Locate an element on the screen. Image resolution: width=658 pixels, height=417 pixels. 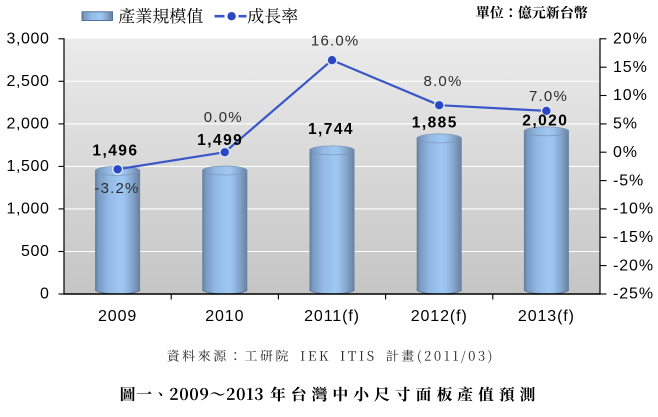
svg-text: 1,500 is located at coordinates (27, 166).